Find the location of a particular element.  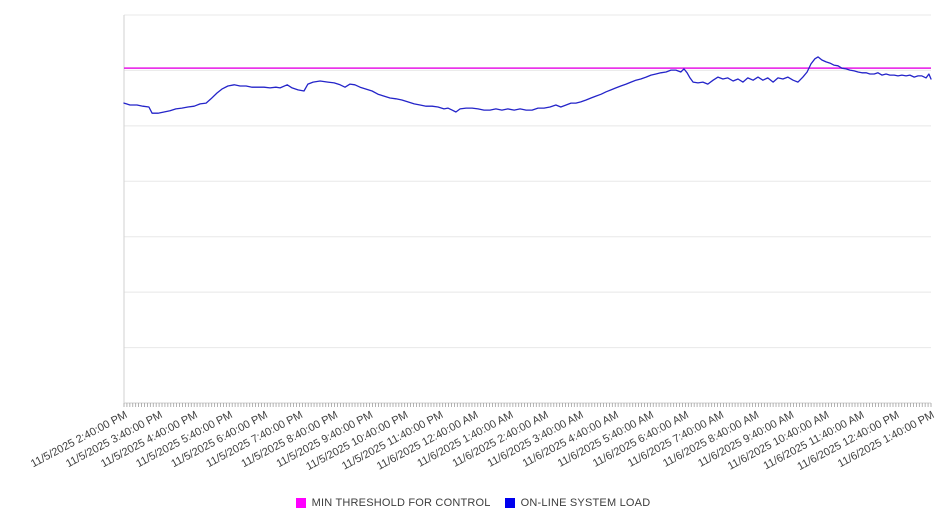

online-system-load-line is located at coordinates (527, 85).